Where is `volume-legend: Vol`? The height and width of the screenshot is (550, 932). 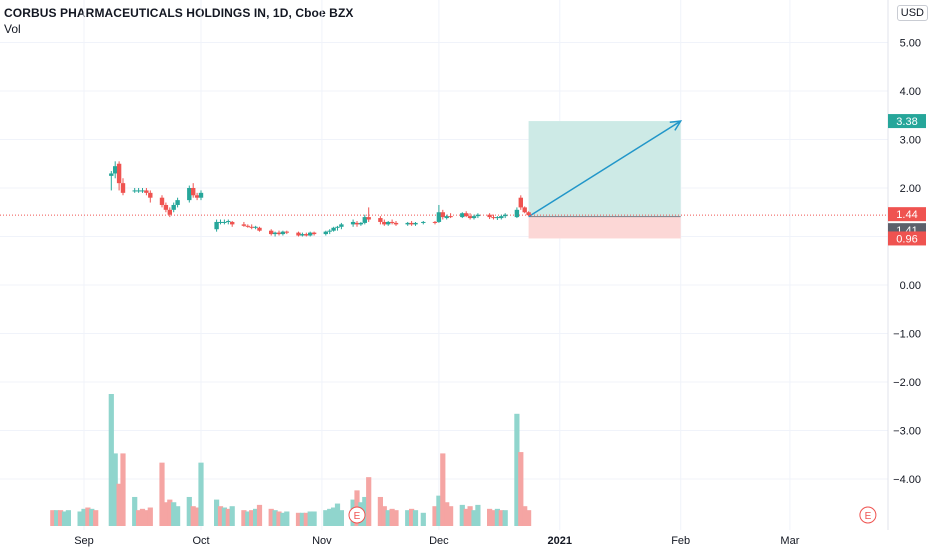
volume-legend: Vol is located at coordinates (12, 29).